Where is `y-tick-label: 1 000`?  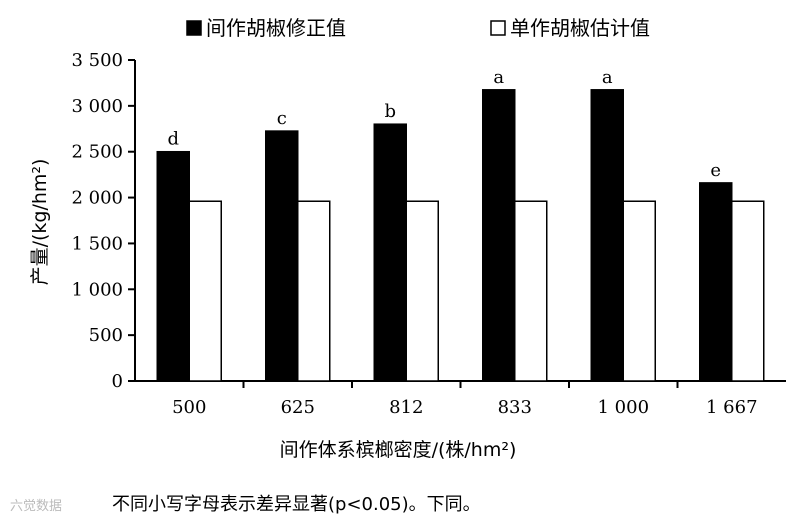
y-tick-label: 1 000 is located at coordinates (97, 289).